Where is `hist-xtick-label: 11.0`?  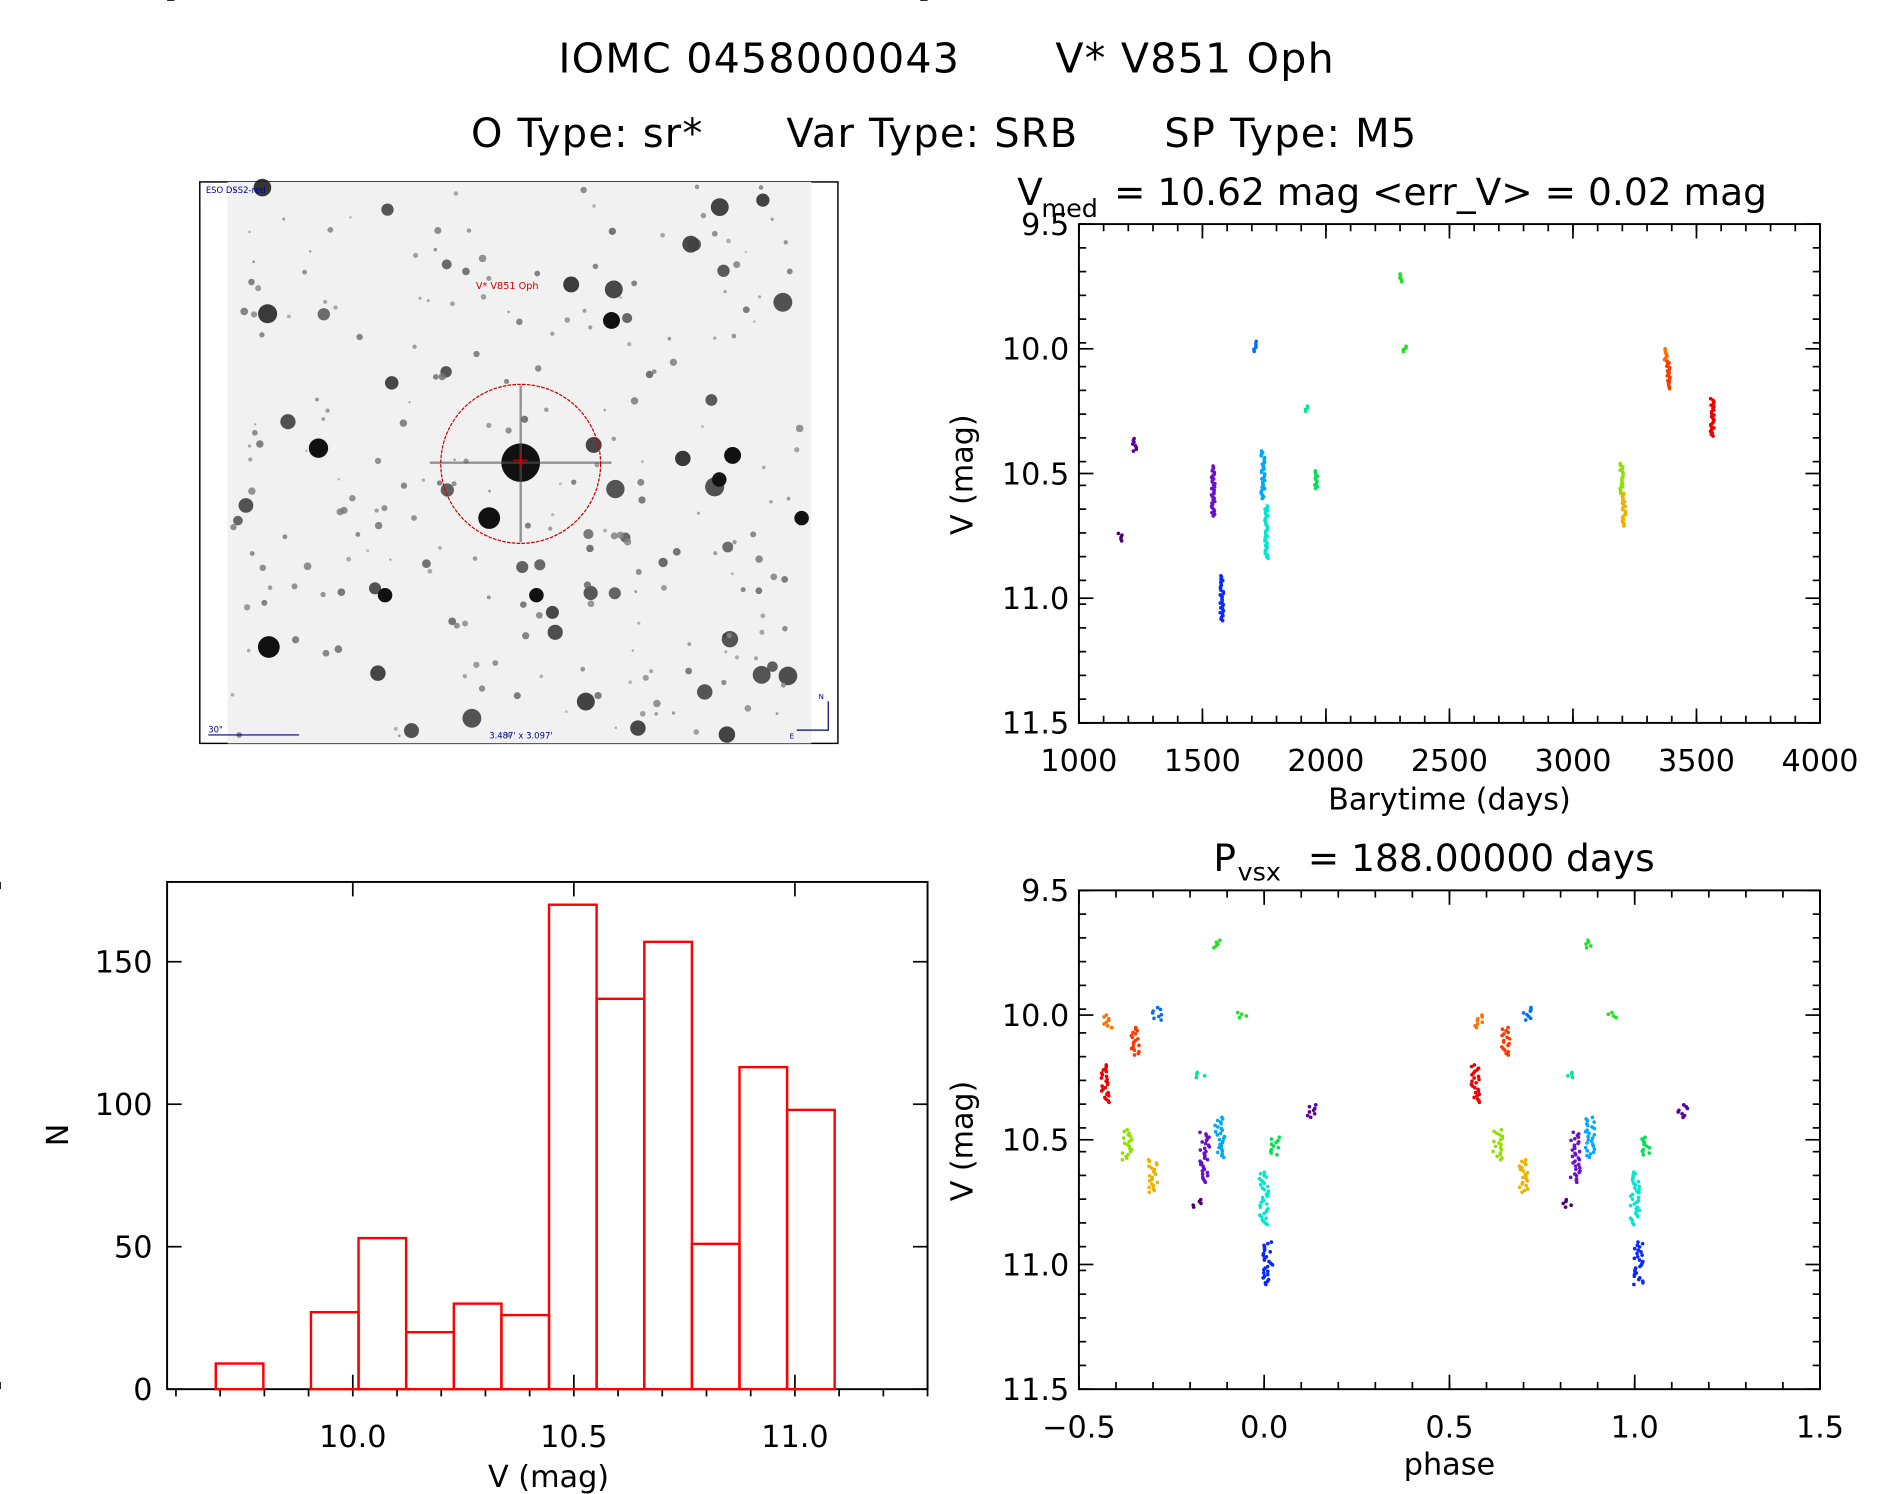 hist-xtick-label: 11.0 is located at coordinates (794, 1437).